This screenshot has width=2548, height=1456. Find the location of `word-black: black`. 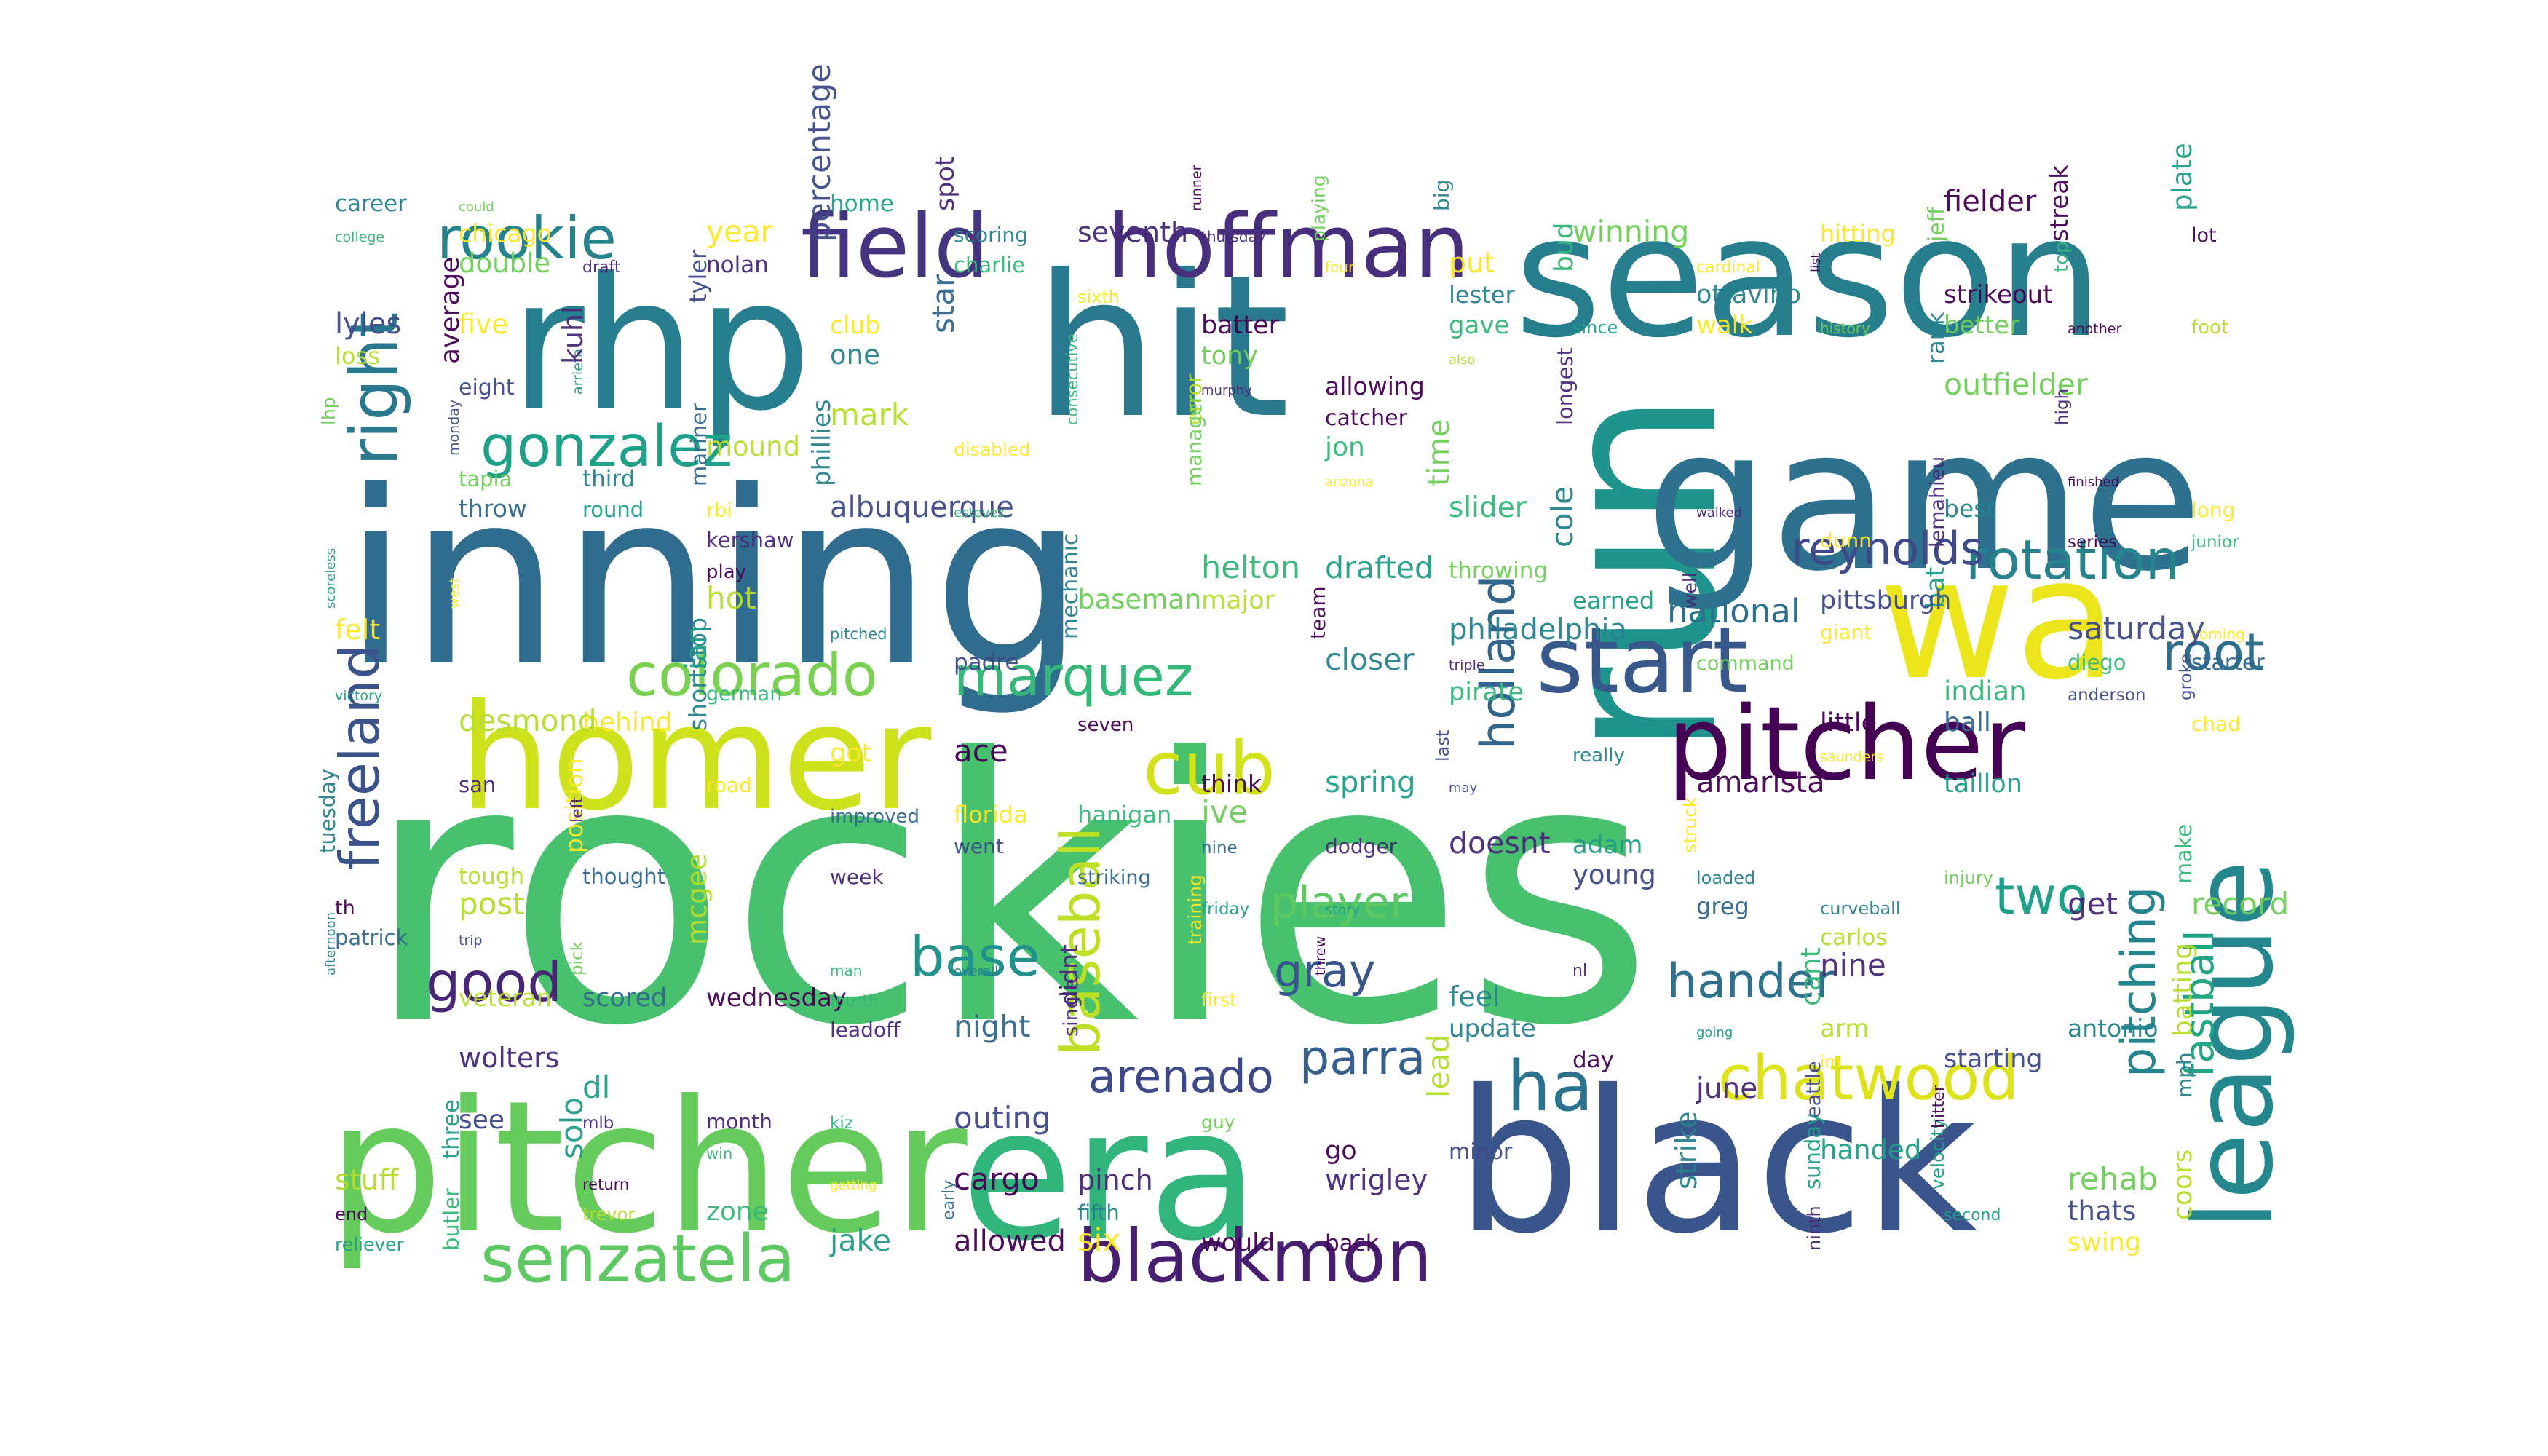

word-black: black is located at coordinates (1717, 1162).